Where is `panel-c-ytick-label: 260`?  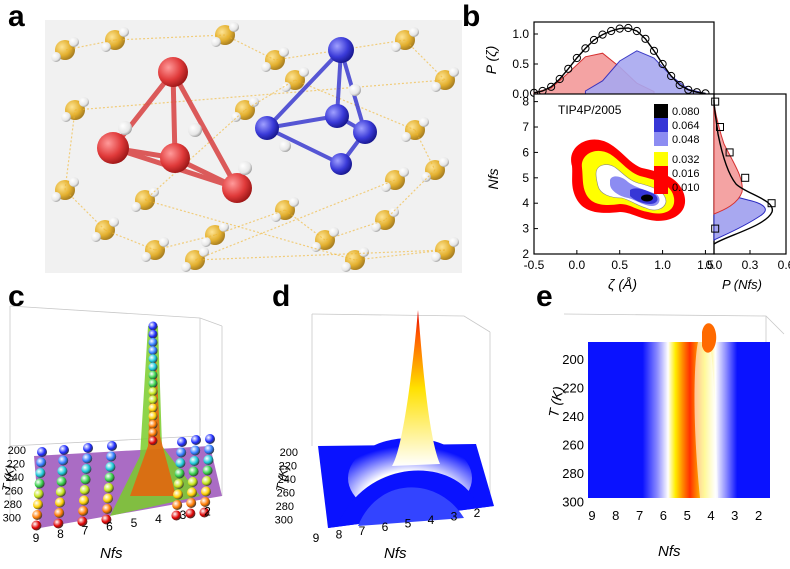
panel-c-ytick-label: 260 is located at coordinates (14, 492).